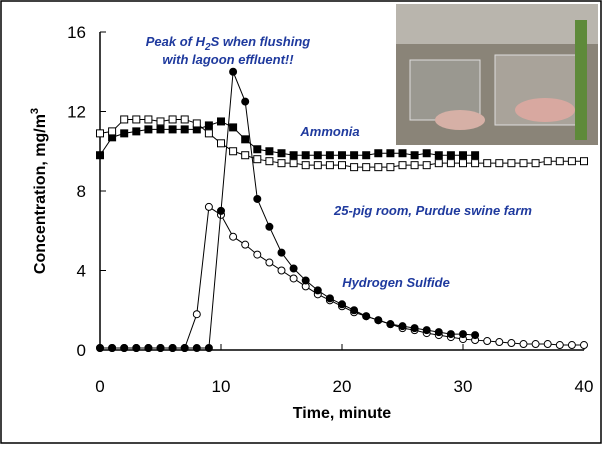 The width and height of the screenshot is (602, 449). What do you see at coordinates (584, 386) in the screenshot?
I see `x-tick-label: 40` at bounding box center [584, 386].